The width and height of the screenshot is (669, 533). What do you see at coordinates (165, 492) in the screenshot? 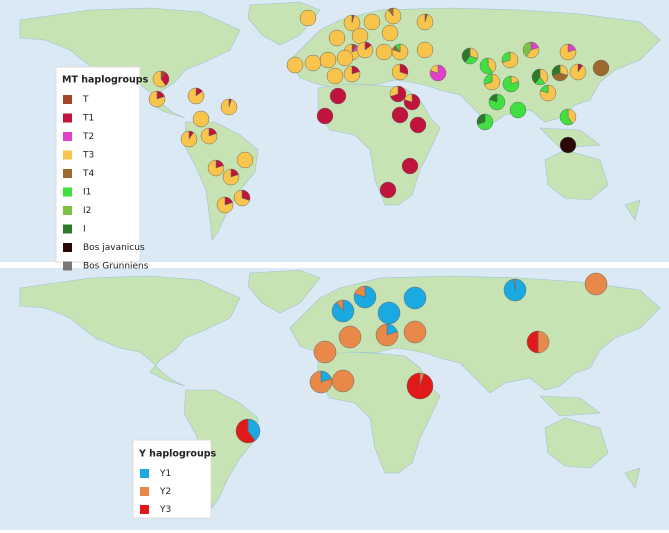
I see `legend-label: Y2` at bounding box center [165, 492].